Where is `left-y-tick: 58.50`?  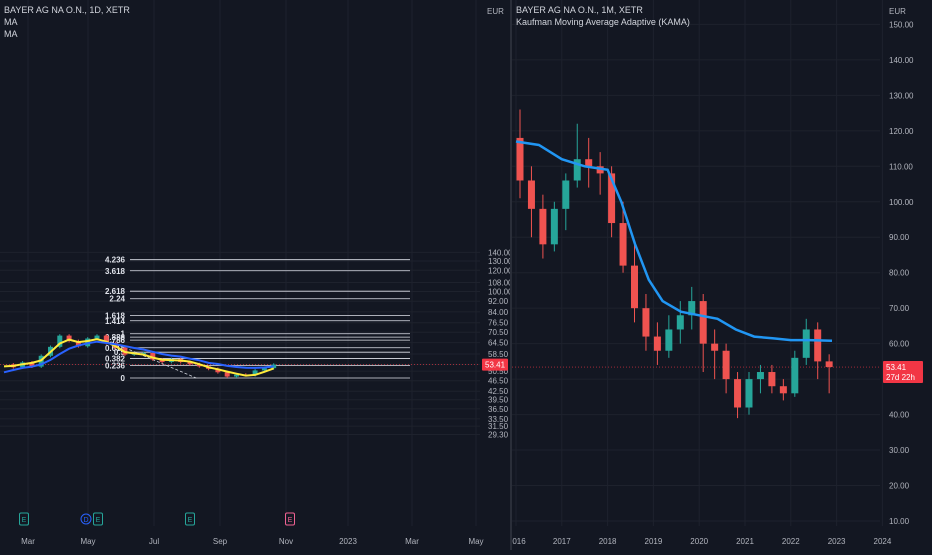
left-y-tick: 58.50 is located at coordinates (498, 354).